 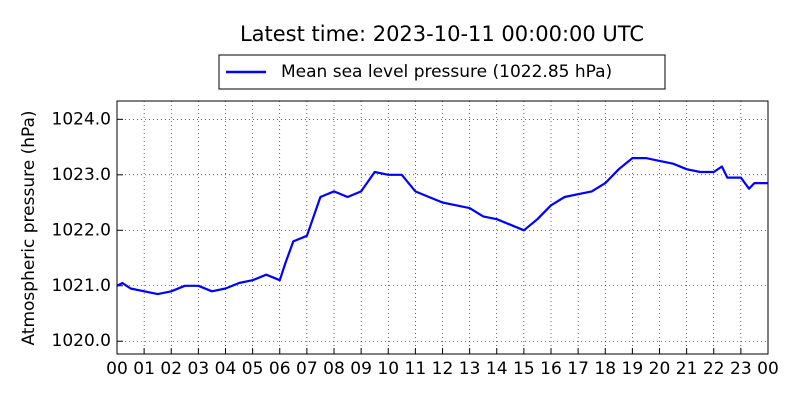 What do you see at coordinates (660, 369) in the screenshot?
I see `x-tick-label: 20` at bounding box center [660, 369].